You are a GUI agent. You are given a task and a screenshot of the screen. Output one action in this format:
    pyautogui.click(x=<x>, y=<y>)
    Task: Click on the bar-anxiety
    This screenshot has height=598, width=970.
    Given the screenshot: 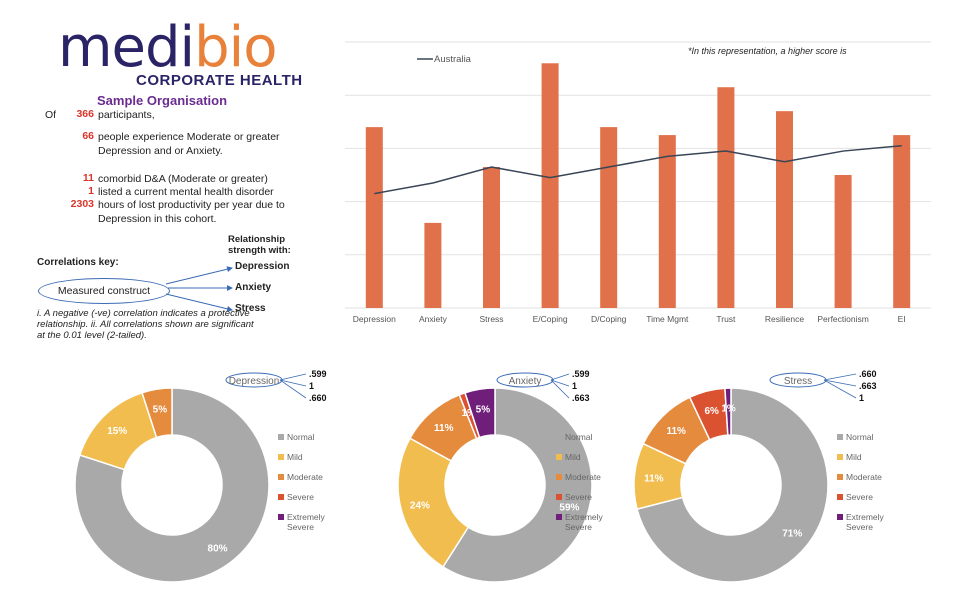 What is the action you would take?
    pyautogui.click(x=433, y=265)
    